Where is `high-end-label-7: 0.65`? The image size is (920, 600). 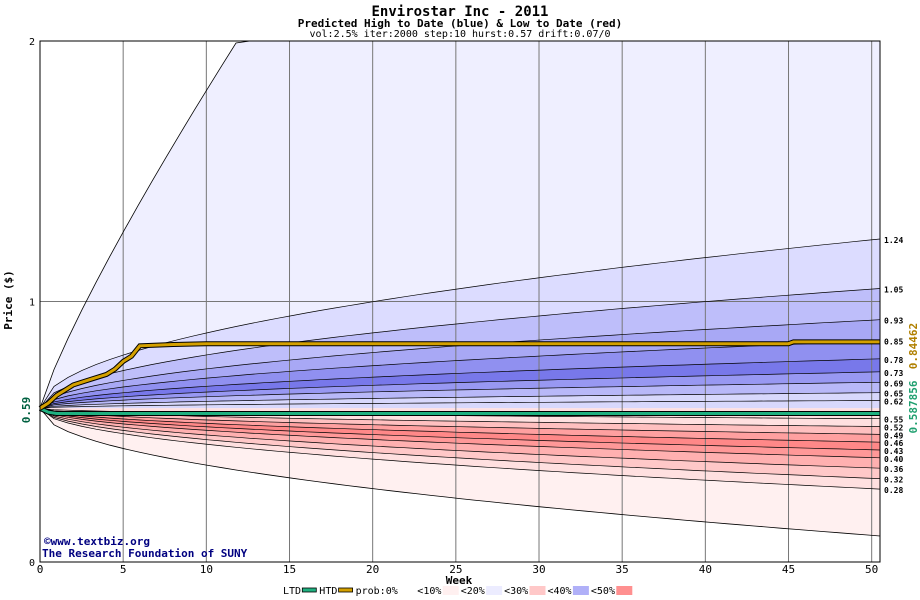 high-end-label-7: 0.65 is located at coordinates (893, 394).